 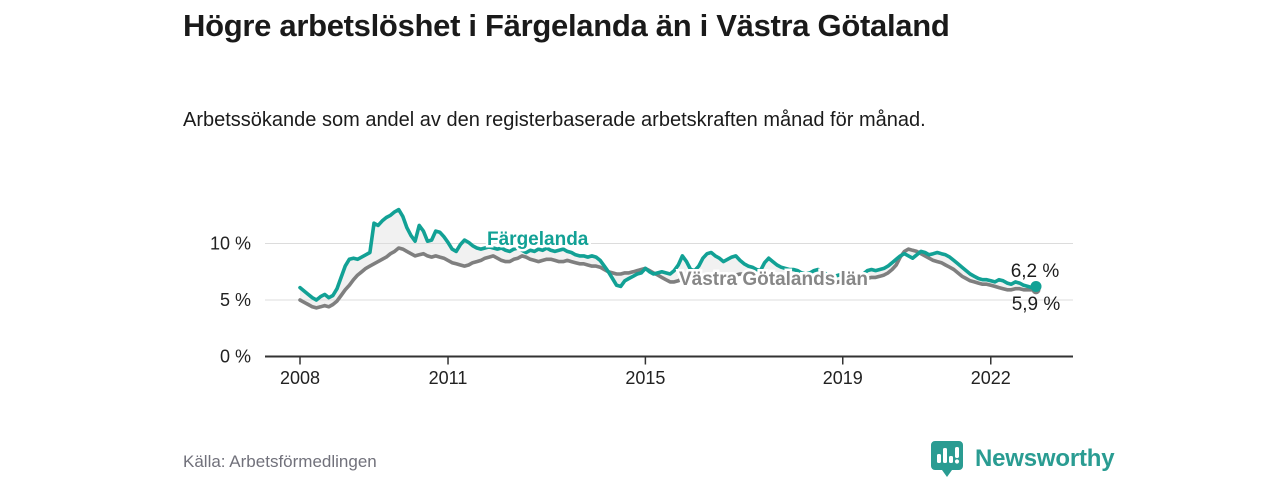 I want to click on series-label-vastra-gotaland: Västra Götalands län, so click(x=773, y=279).